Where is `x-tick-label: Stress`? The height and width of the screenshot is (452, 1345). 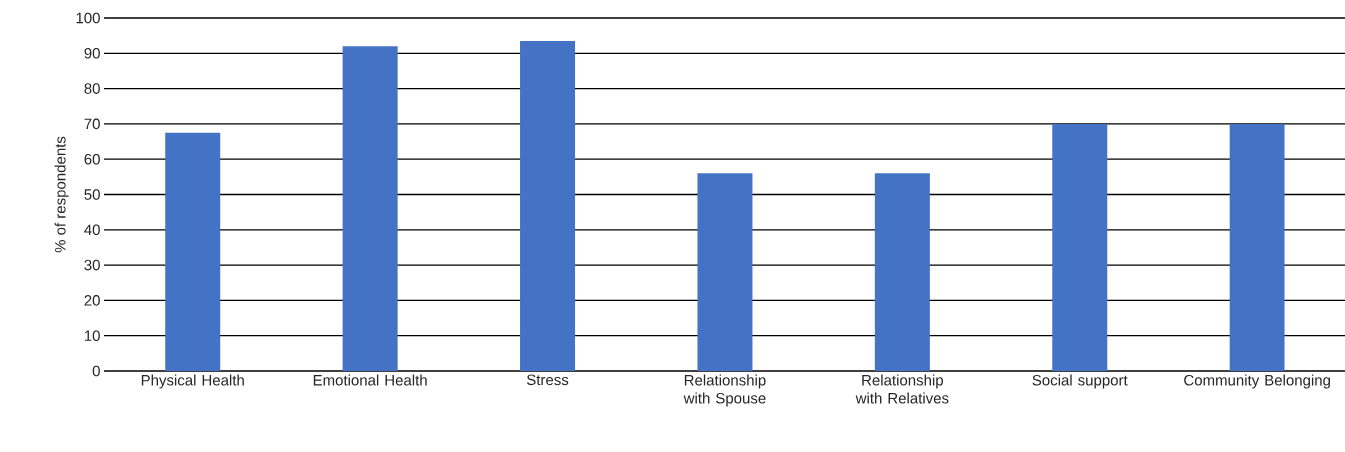
x-tick-label: Stress is located at coordinates (547, 380).